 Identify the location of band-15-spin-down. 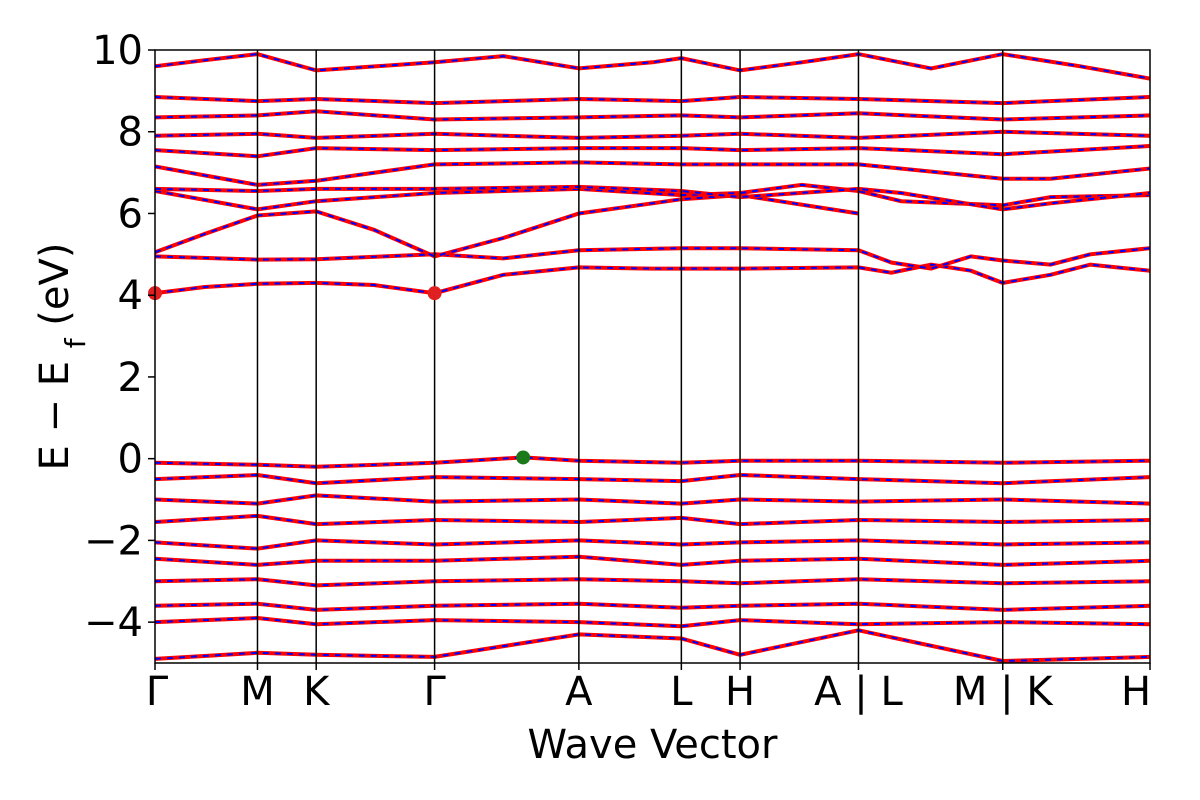
(652, 544).